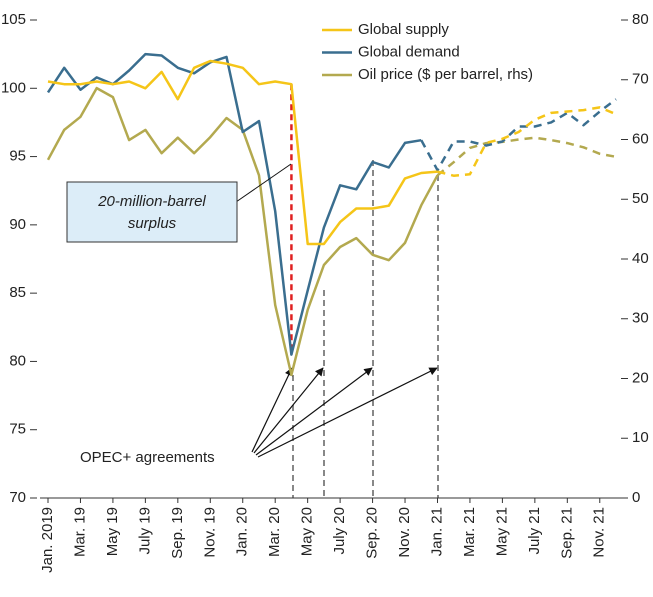 The height and width of the screenshot is (597, 653). Describe the element at coordinates (534, 531) in the screenshot. I see `x-tick-label: July 21` at that location.